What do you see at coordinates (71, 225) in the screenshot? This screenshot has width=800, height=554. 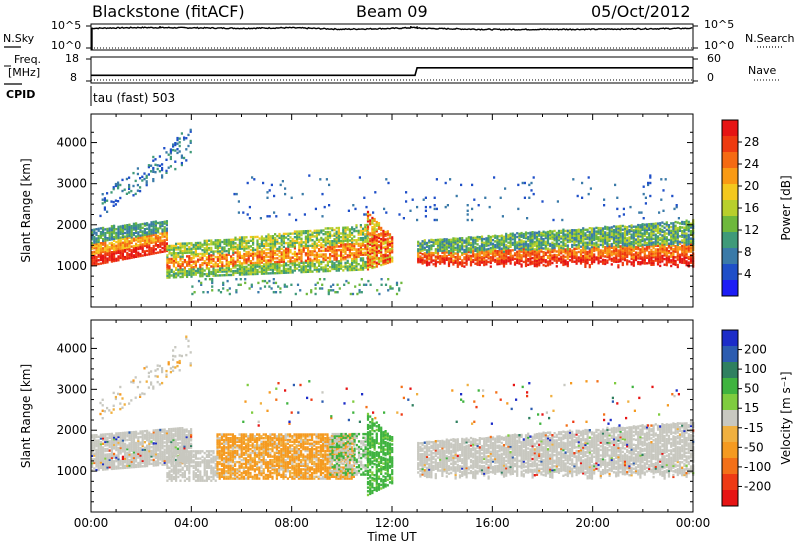 I see `y-tick-label: 2000` at bounding box center [71, 225].